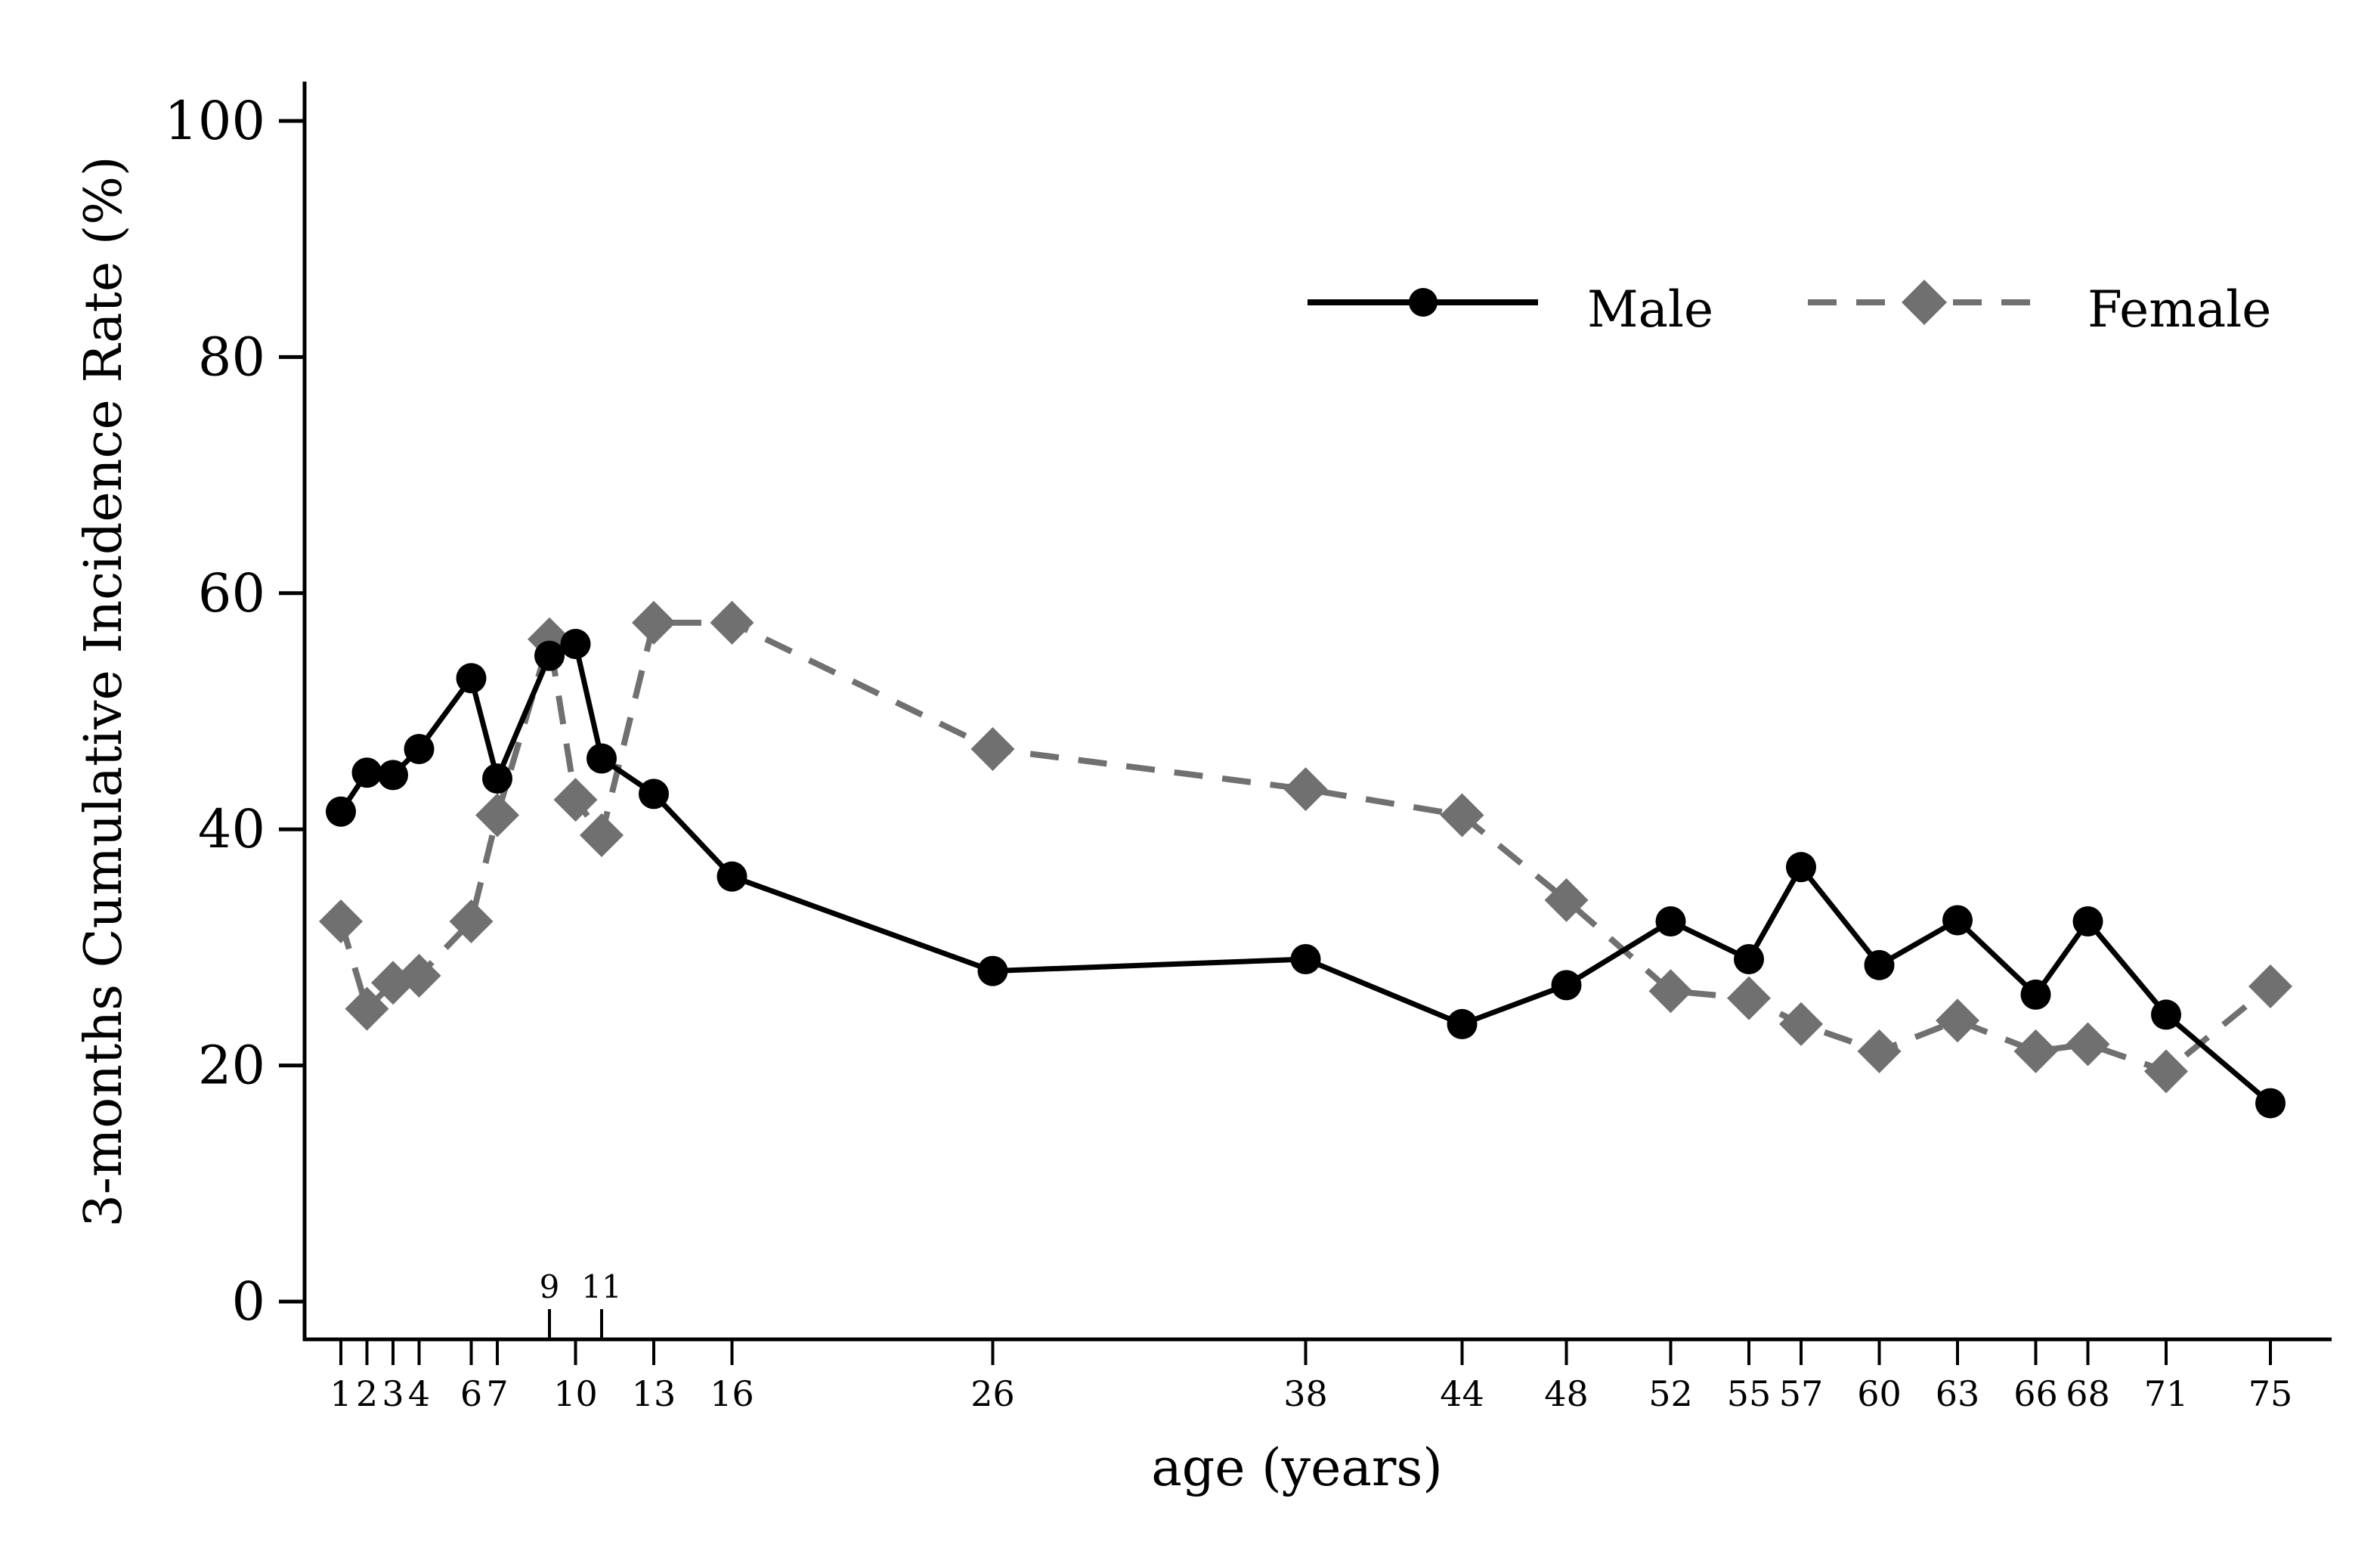 The width and height of the screenshot is (2380, 1551). Describe the element at coordinates (214, 121) in the screenshot. I see `y-tick-label: 100` at that location.